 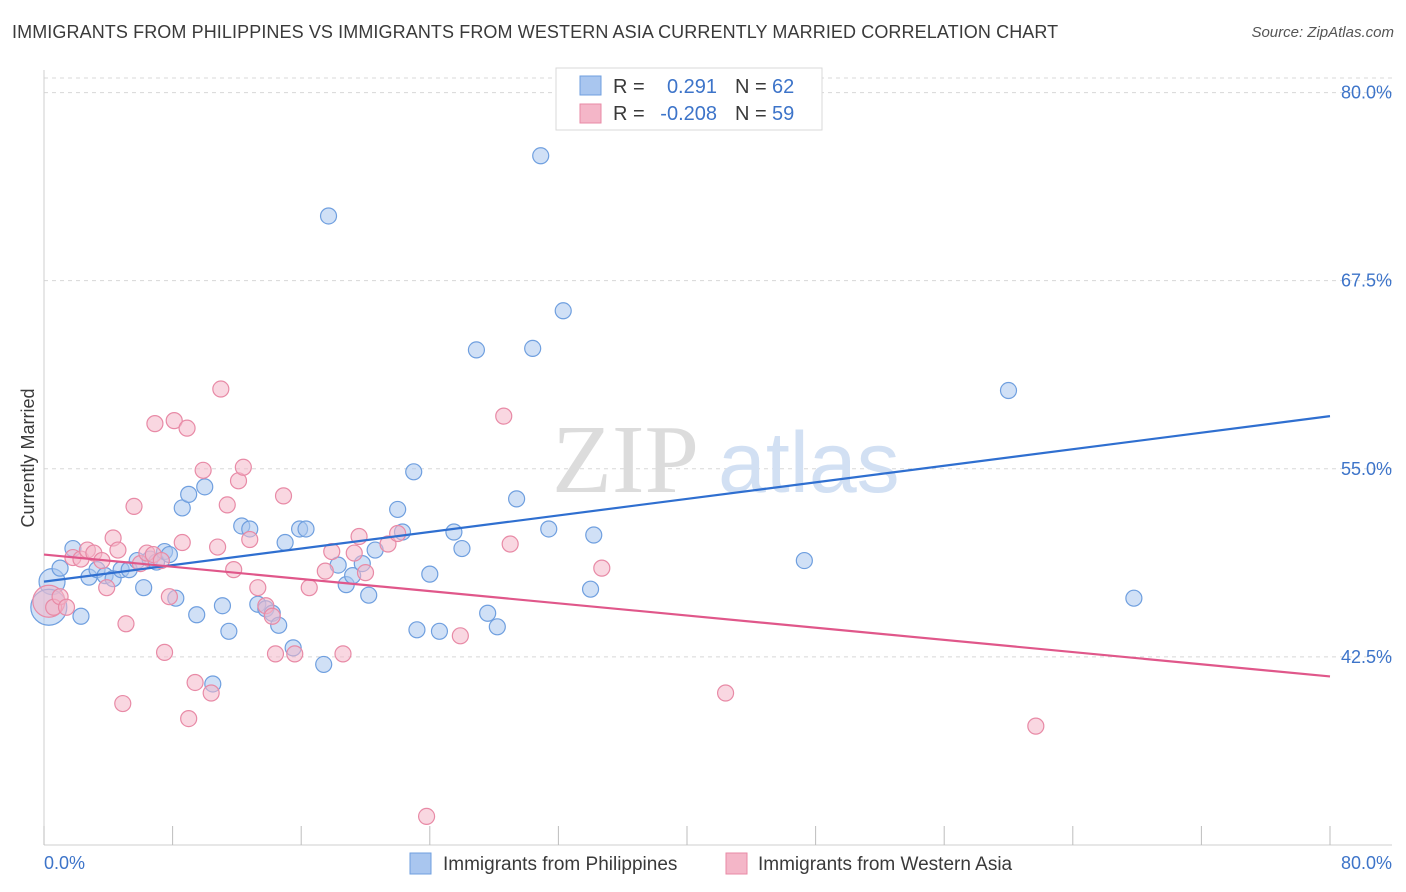 I want to click on watermark-zip: ZIP, so click(x=625, y=460).